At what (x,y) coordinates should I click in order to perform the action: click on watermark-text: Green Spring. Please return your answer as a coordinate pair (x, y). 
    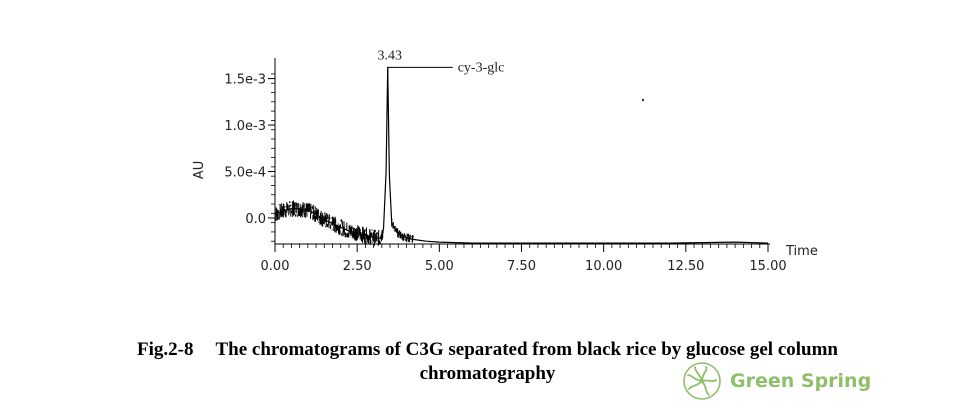
    Looking at the image, I should click on (801, 381).